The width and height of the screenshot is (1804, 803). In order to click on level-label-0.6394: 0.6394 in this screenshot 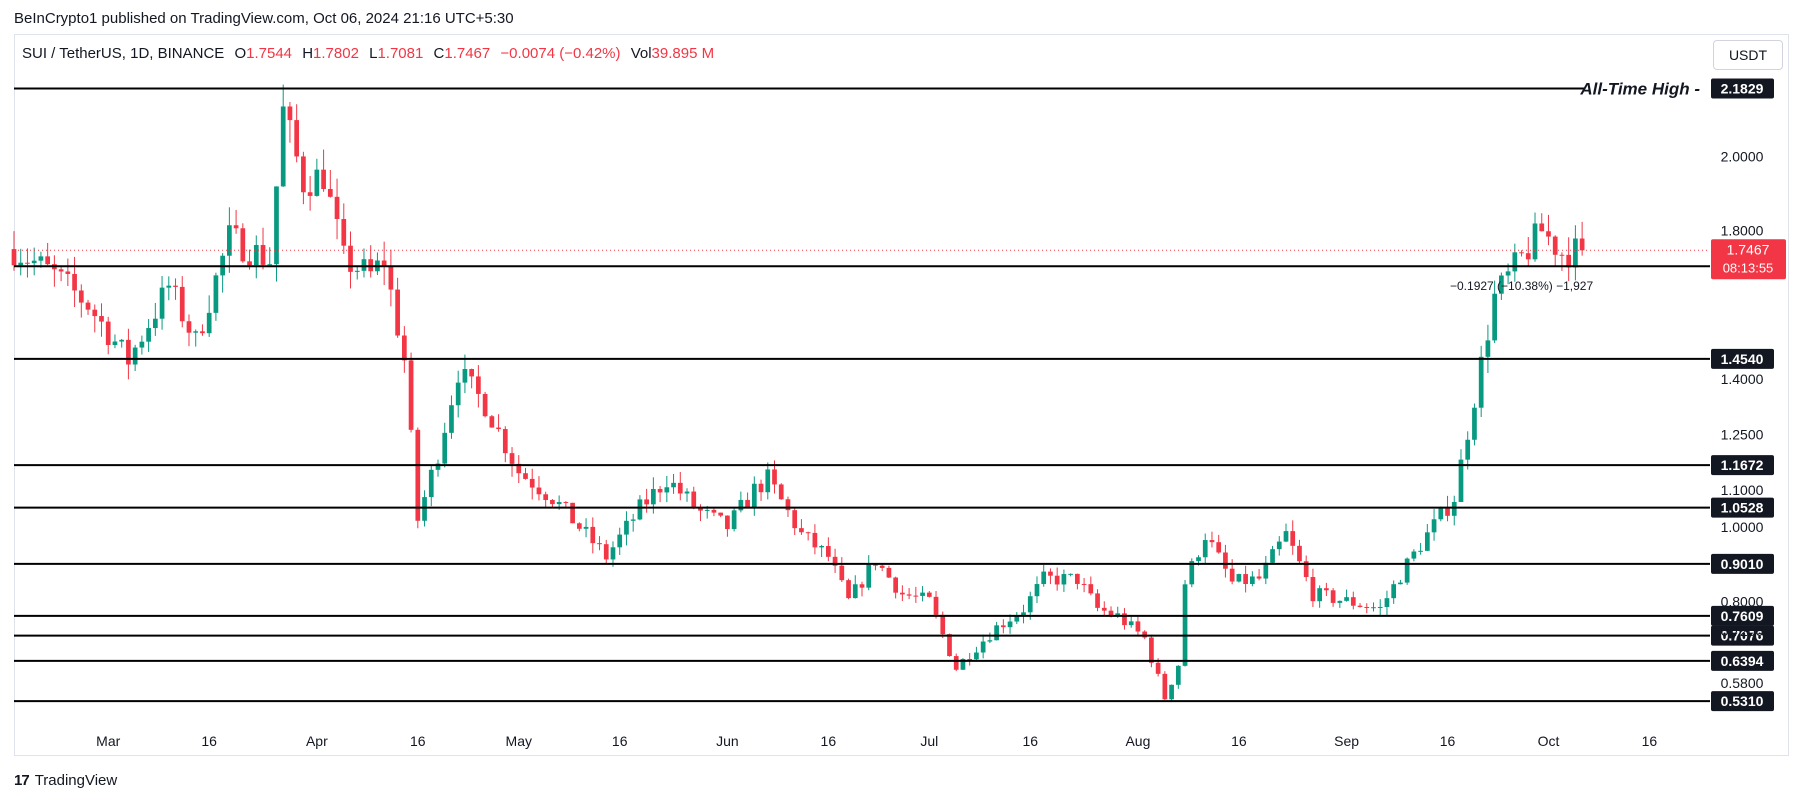, I will do `click(1742, 661)`.